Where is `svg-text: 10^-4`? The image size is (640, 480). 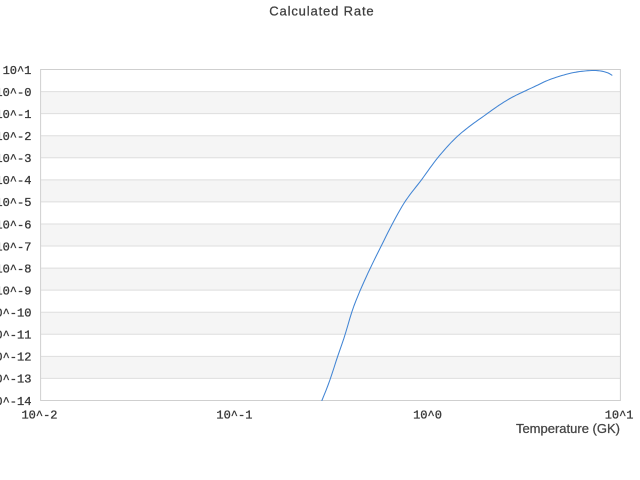 svg-text: 10^-4 is located at coordinates (15, 181).